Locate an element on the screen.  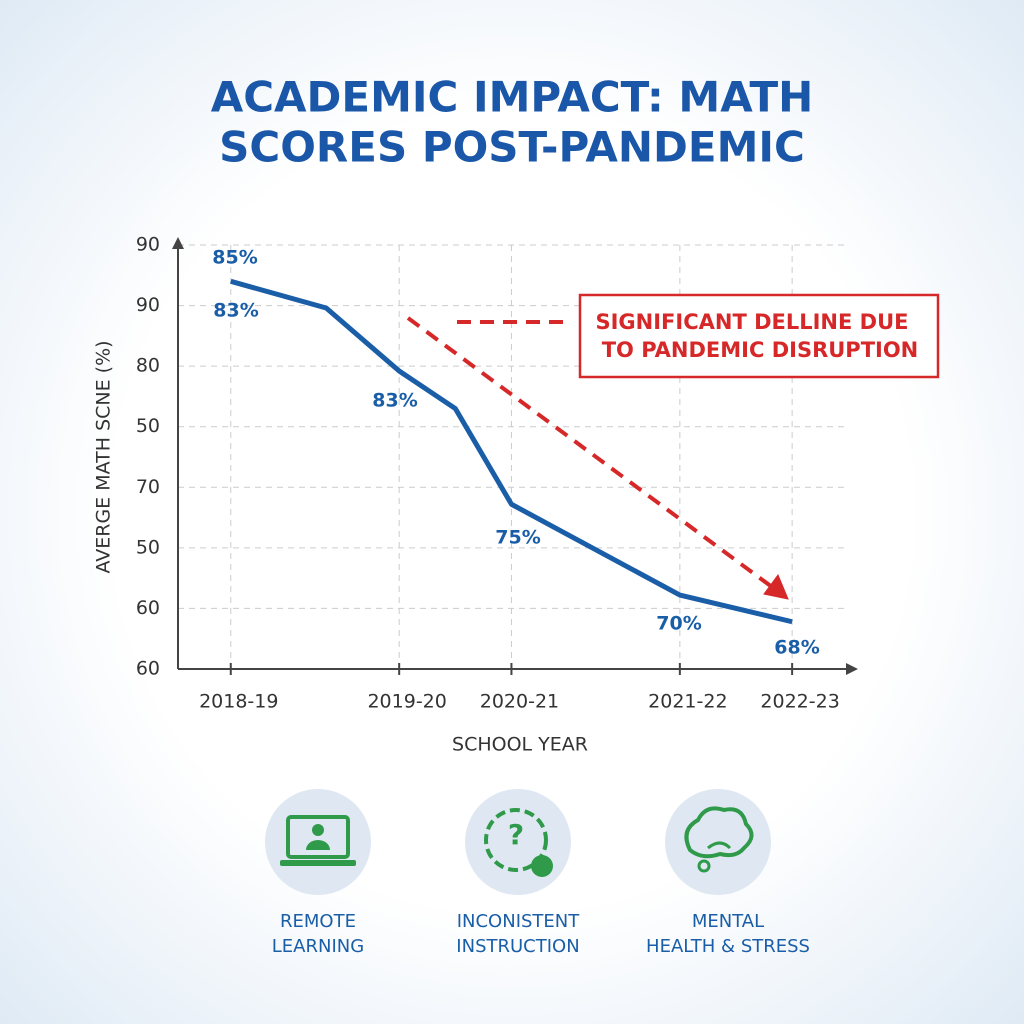
x-axis-label: SCHOOL YEAR is located at coordinates (520, 745).